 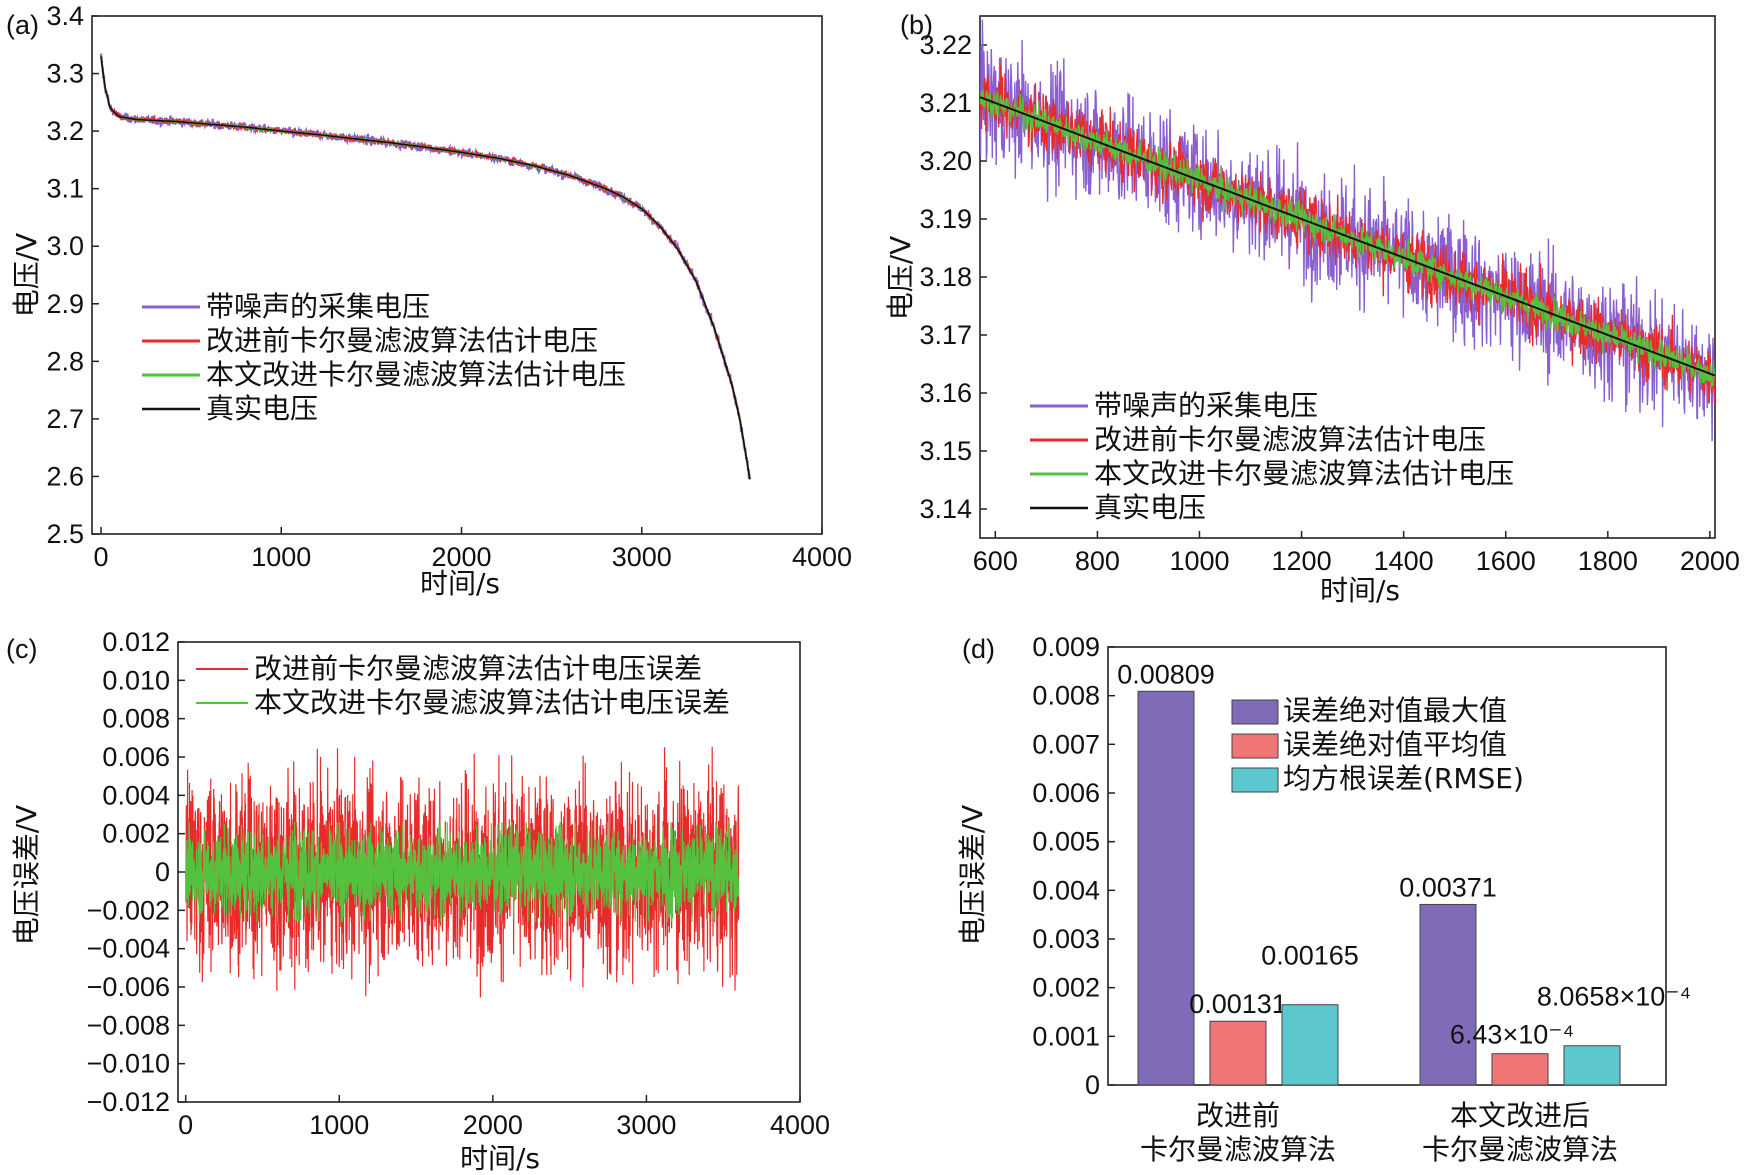 What do you see at coordinates (945, 277) in the screenshot?
I see `y-tick-label: 3.18` at bounding box center [945, 277].